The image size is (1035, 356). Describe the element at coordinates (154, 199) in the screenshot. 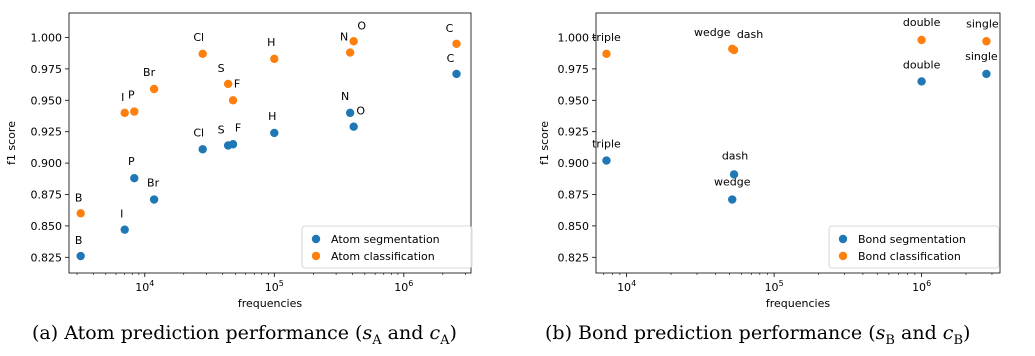

I see `point-segmentation-br` at that location.